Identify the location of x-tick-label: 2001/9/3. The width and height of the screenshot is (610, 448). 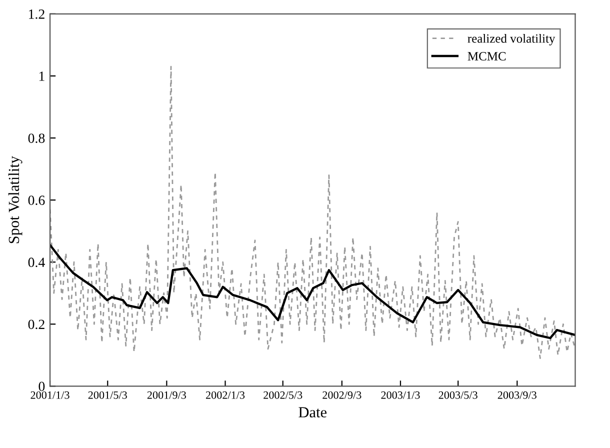
(166, 395).